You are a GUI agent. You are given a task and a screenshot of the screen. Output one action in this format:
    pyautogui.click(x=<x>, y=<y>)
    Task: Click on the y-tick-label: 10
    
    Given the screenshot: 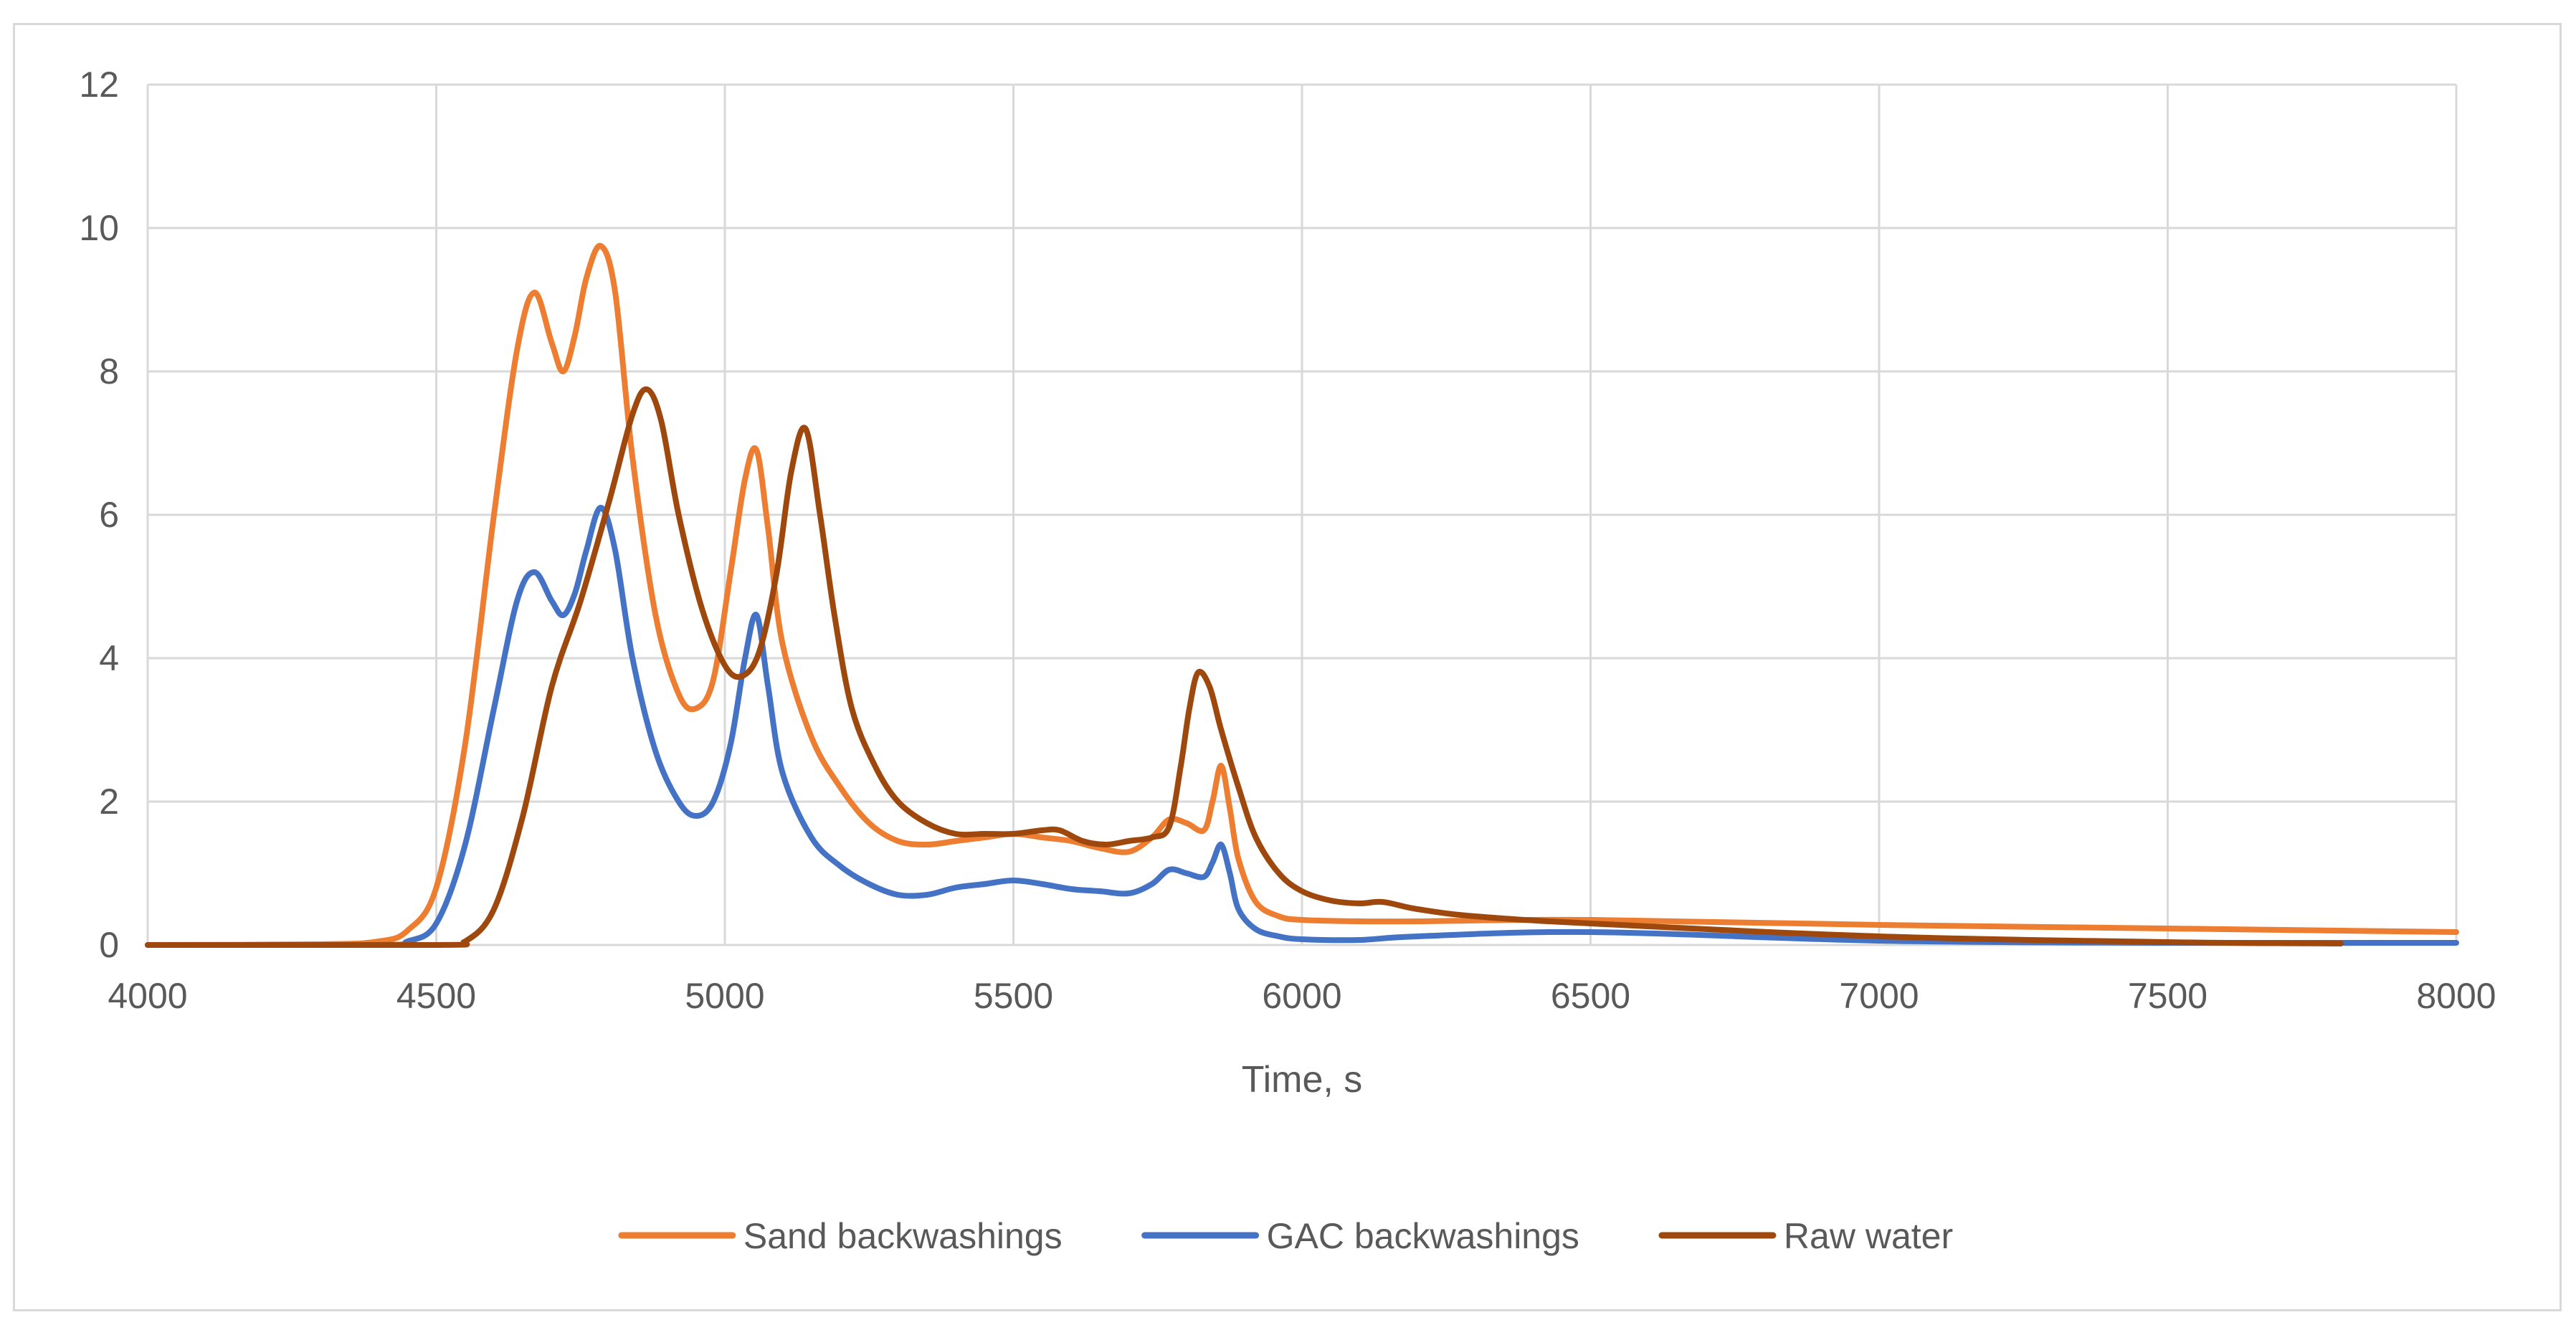 What is the action you would take?
    pyautogui.click(x=99, y=228)
    